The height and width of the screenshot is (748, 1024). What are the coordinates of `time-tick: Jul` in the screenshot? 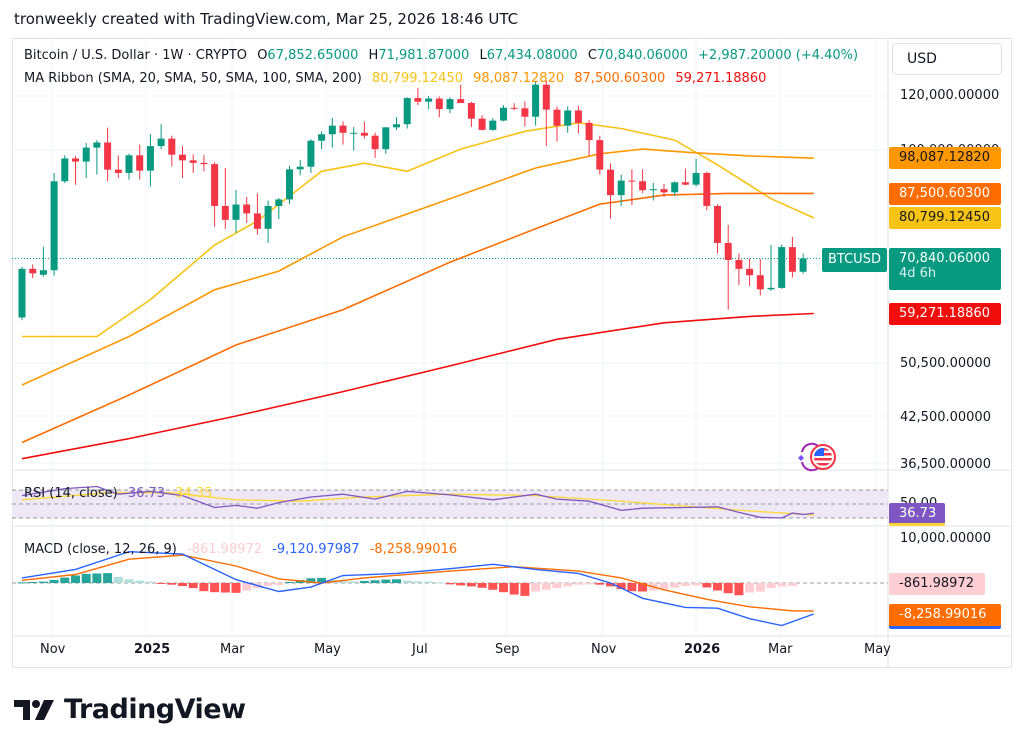 It's located at (420, 649).